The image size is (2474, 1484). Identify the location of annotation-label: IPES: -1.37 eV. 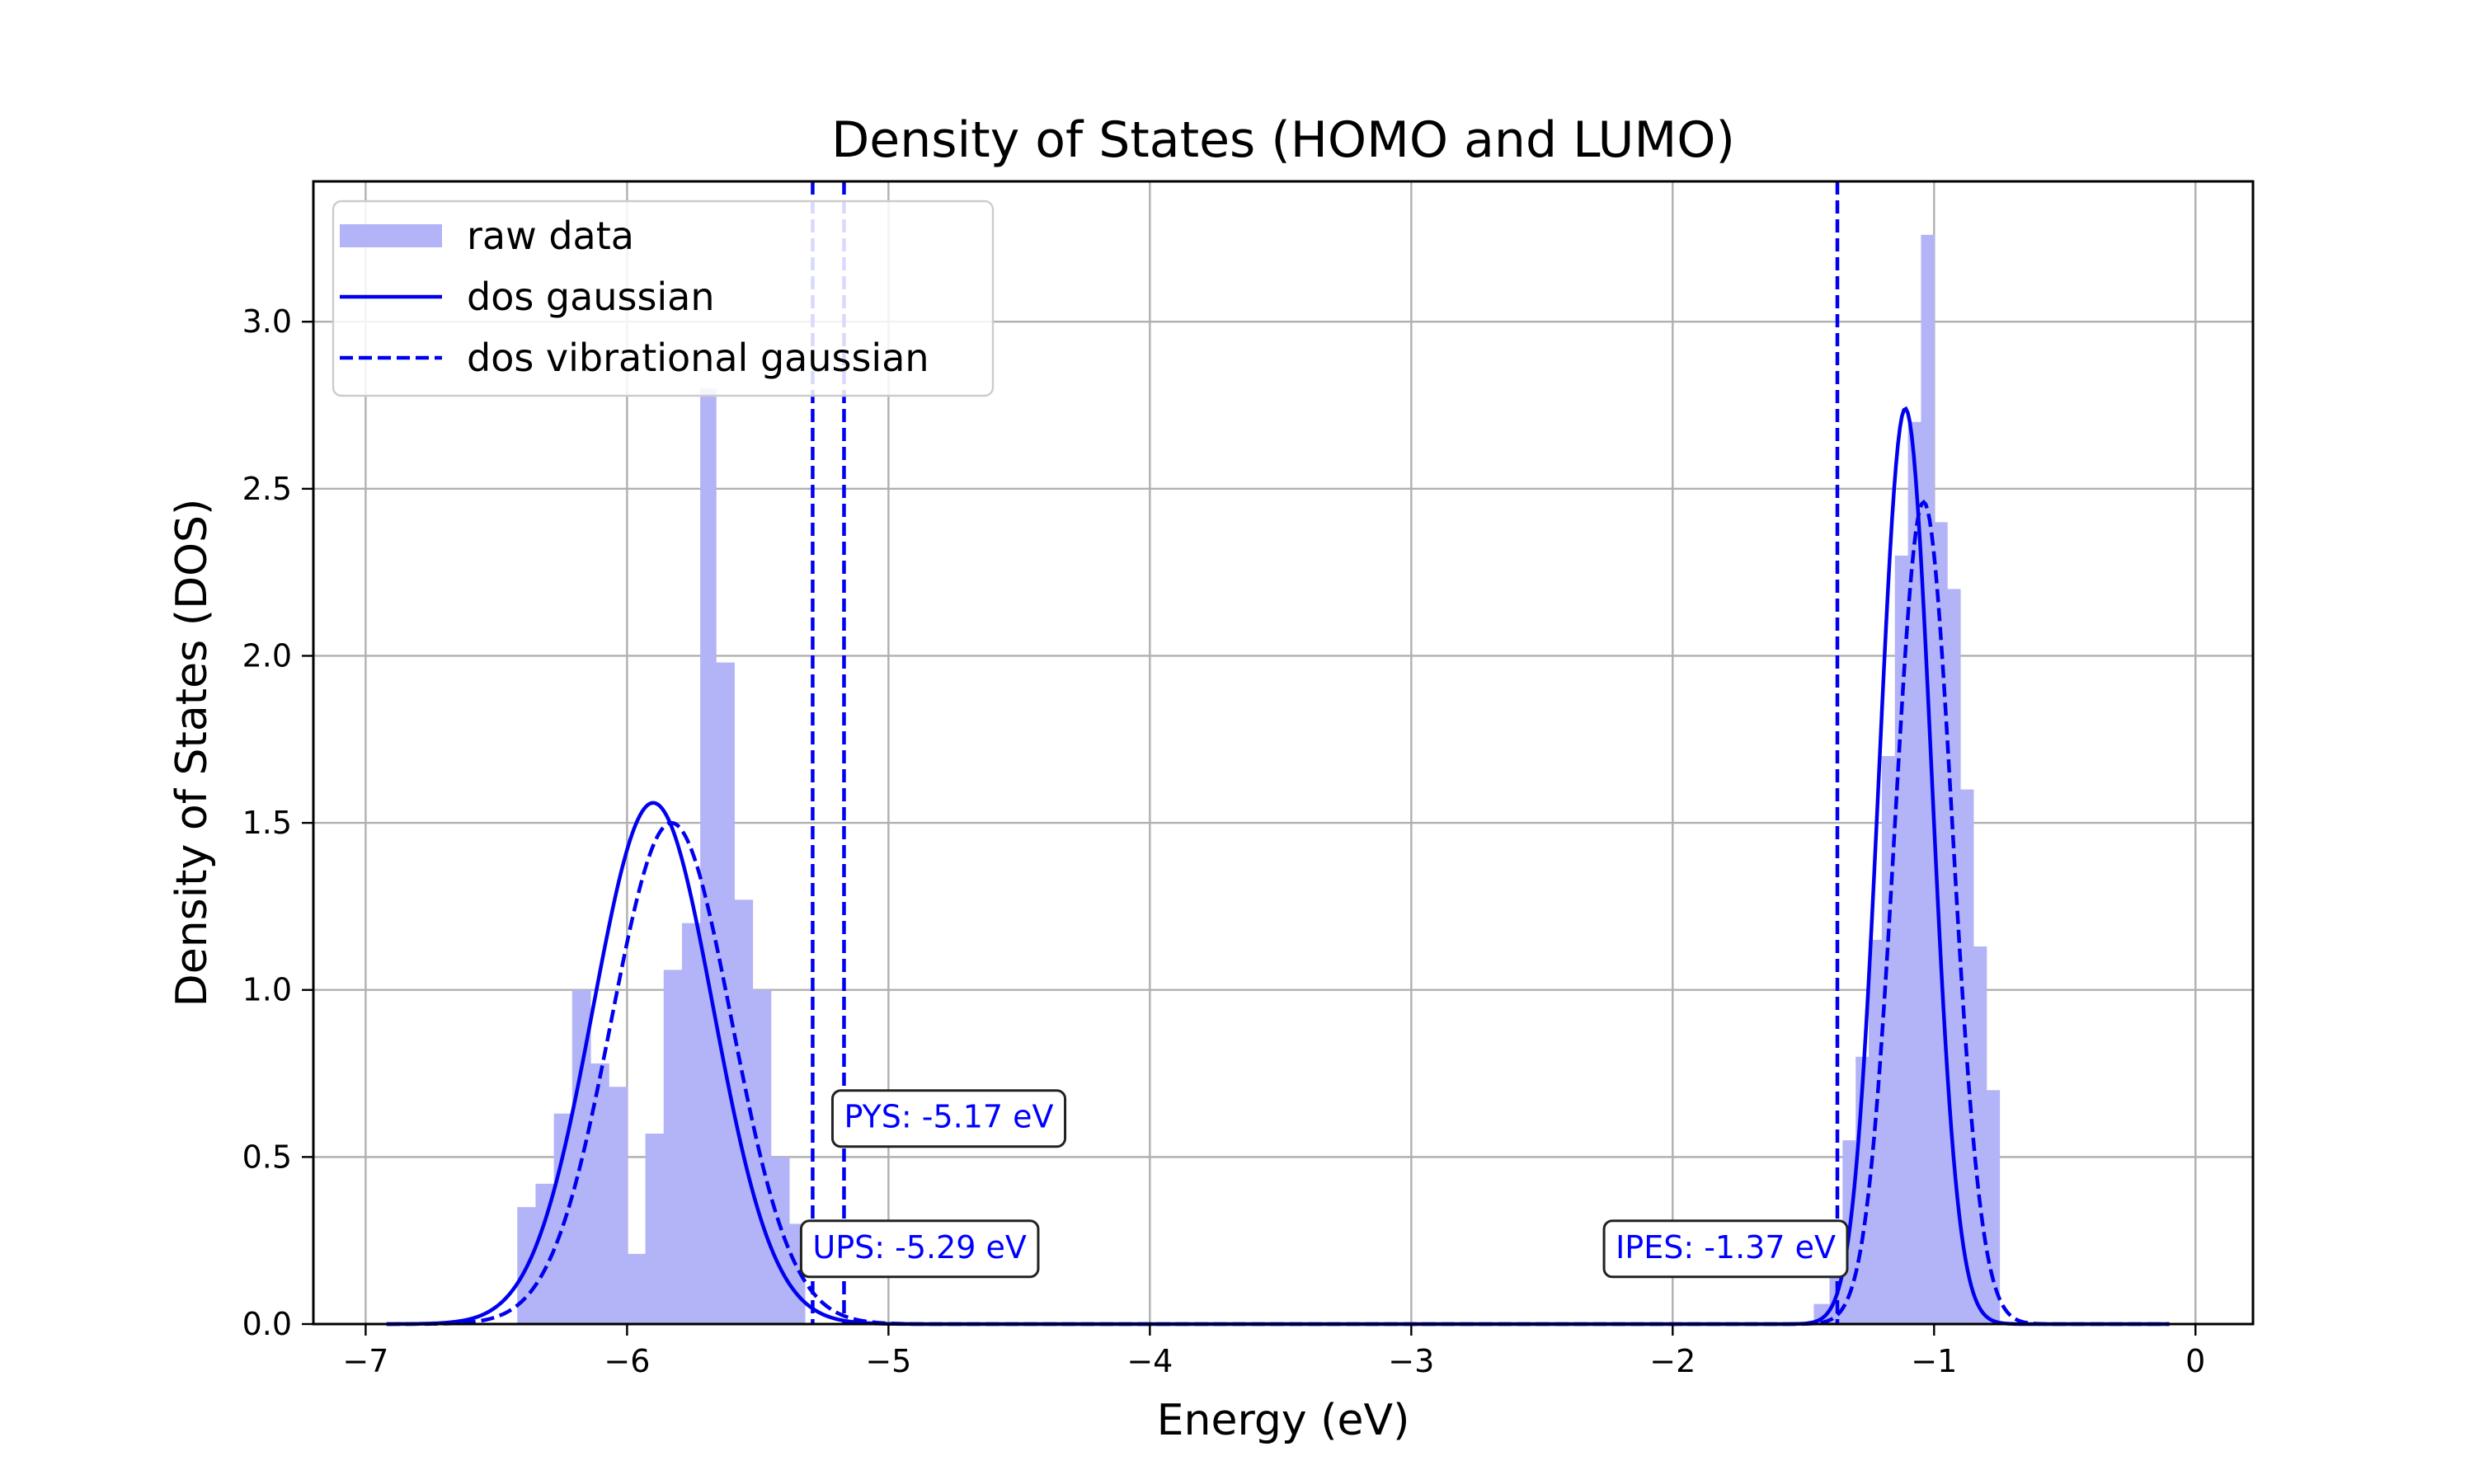
(1726, 1247).